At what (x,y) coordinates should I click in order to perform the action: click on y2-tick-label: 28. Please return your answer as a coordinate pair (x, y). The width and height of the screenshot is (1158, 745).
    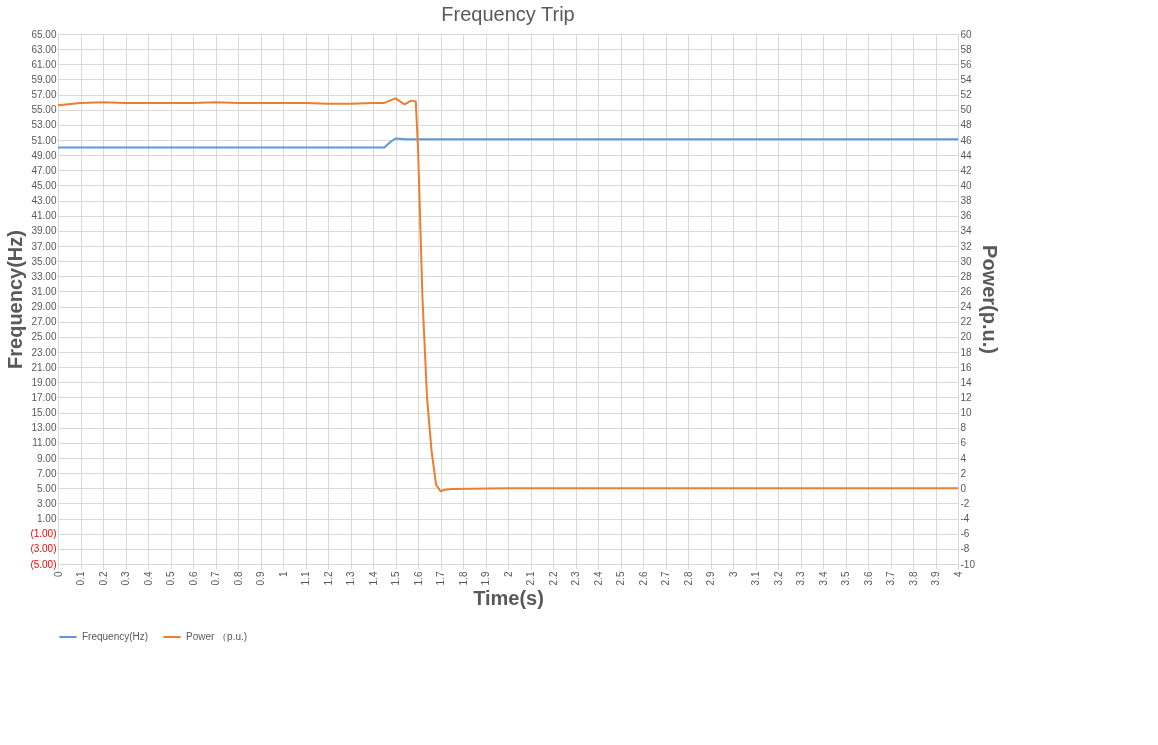
    Looking at the image, I should click on (966, 276).